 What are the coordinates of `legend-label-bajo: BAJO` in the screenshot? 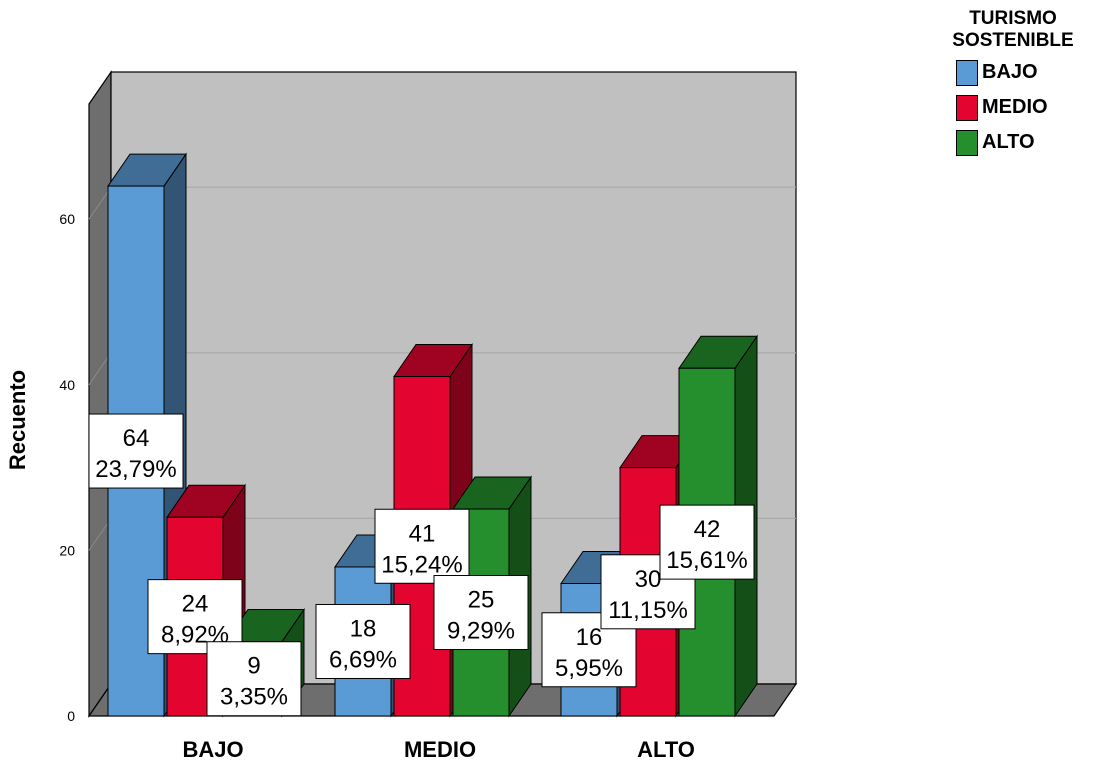 It's located at (1010, 72).